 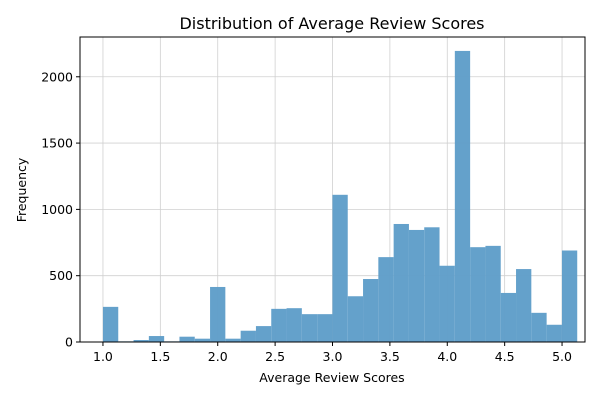 I want to click on x-tick-label: 2.5, so click(x=275, y=356).